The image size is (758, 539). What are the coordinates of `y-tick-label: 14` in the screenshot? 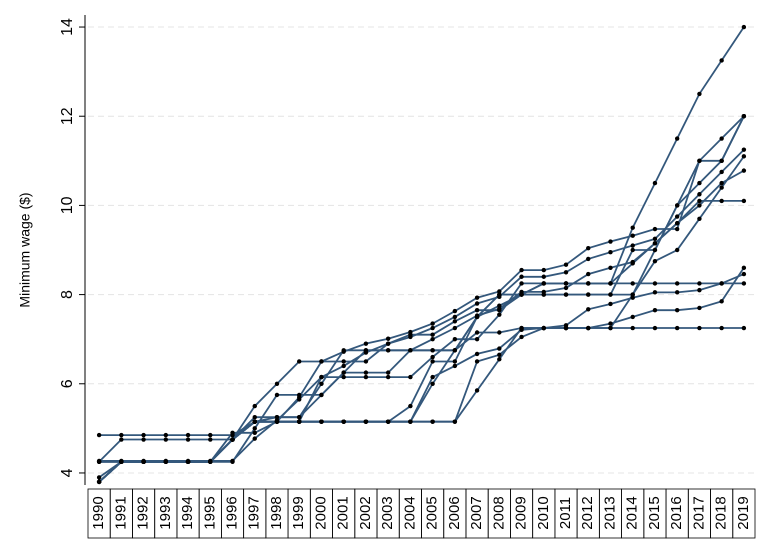 It's located at (67, 27).